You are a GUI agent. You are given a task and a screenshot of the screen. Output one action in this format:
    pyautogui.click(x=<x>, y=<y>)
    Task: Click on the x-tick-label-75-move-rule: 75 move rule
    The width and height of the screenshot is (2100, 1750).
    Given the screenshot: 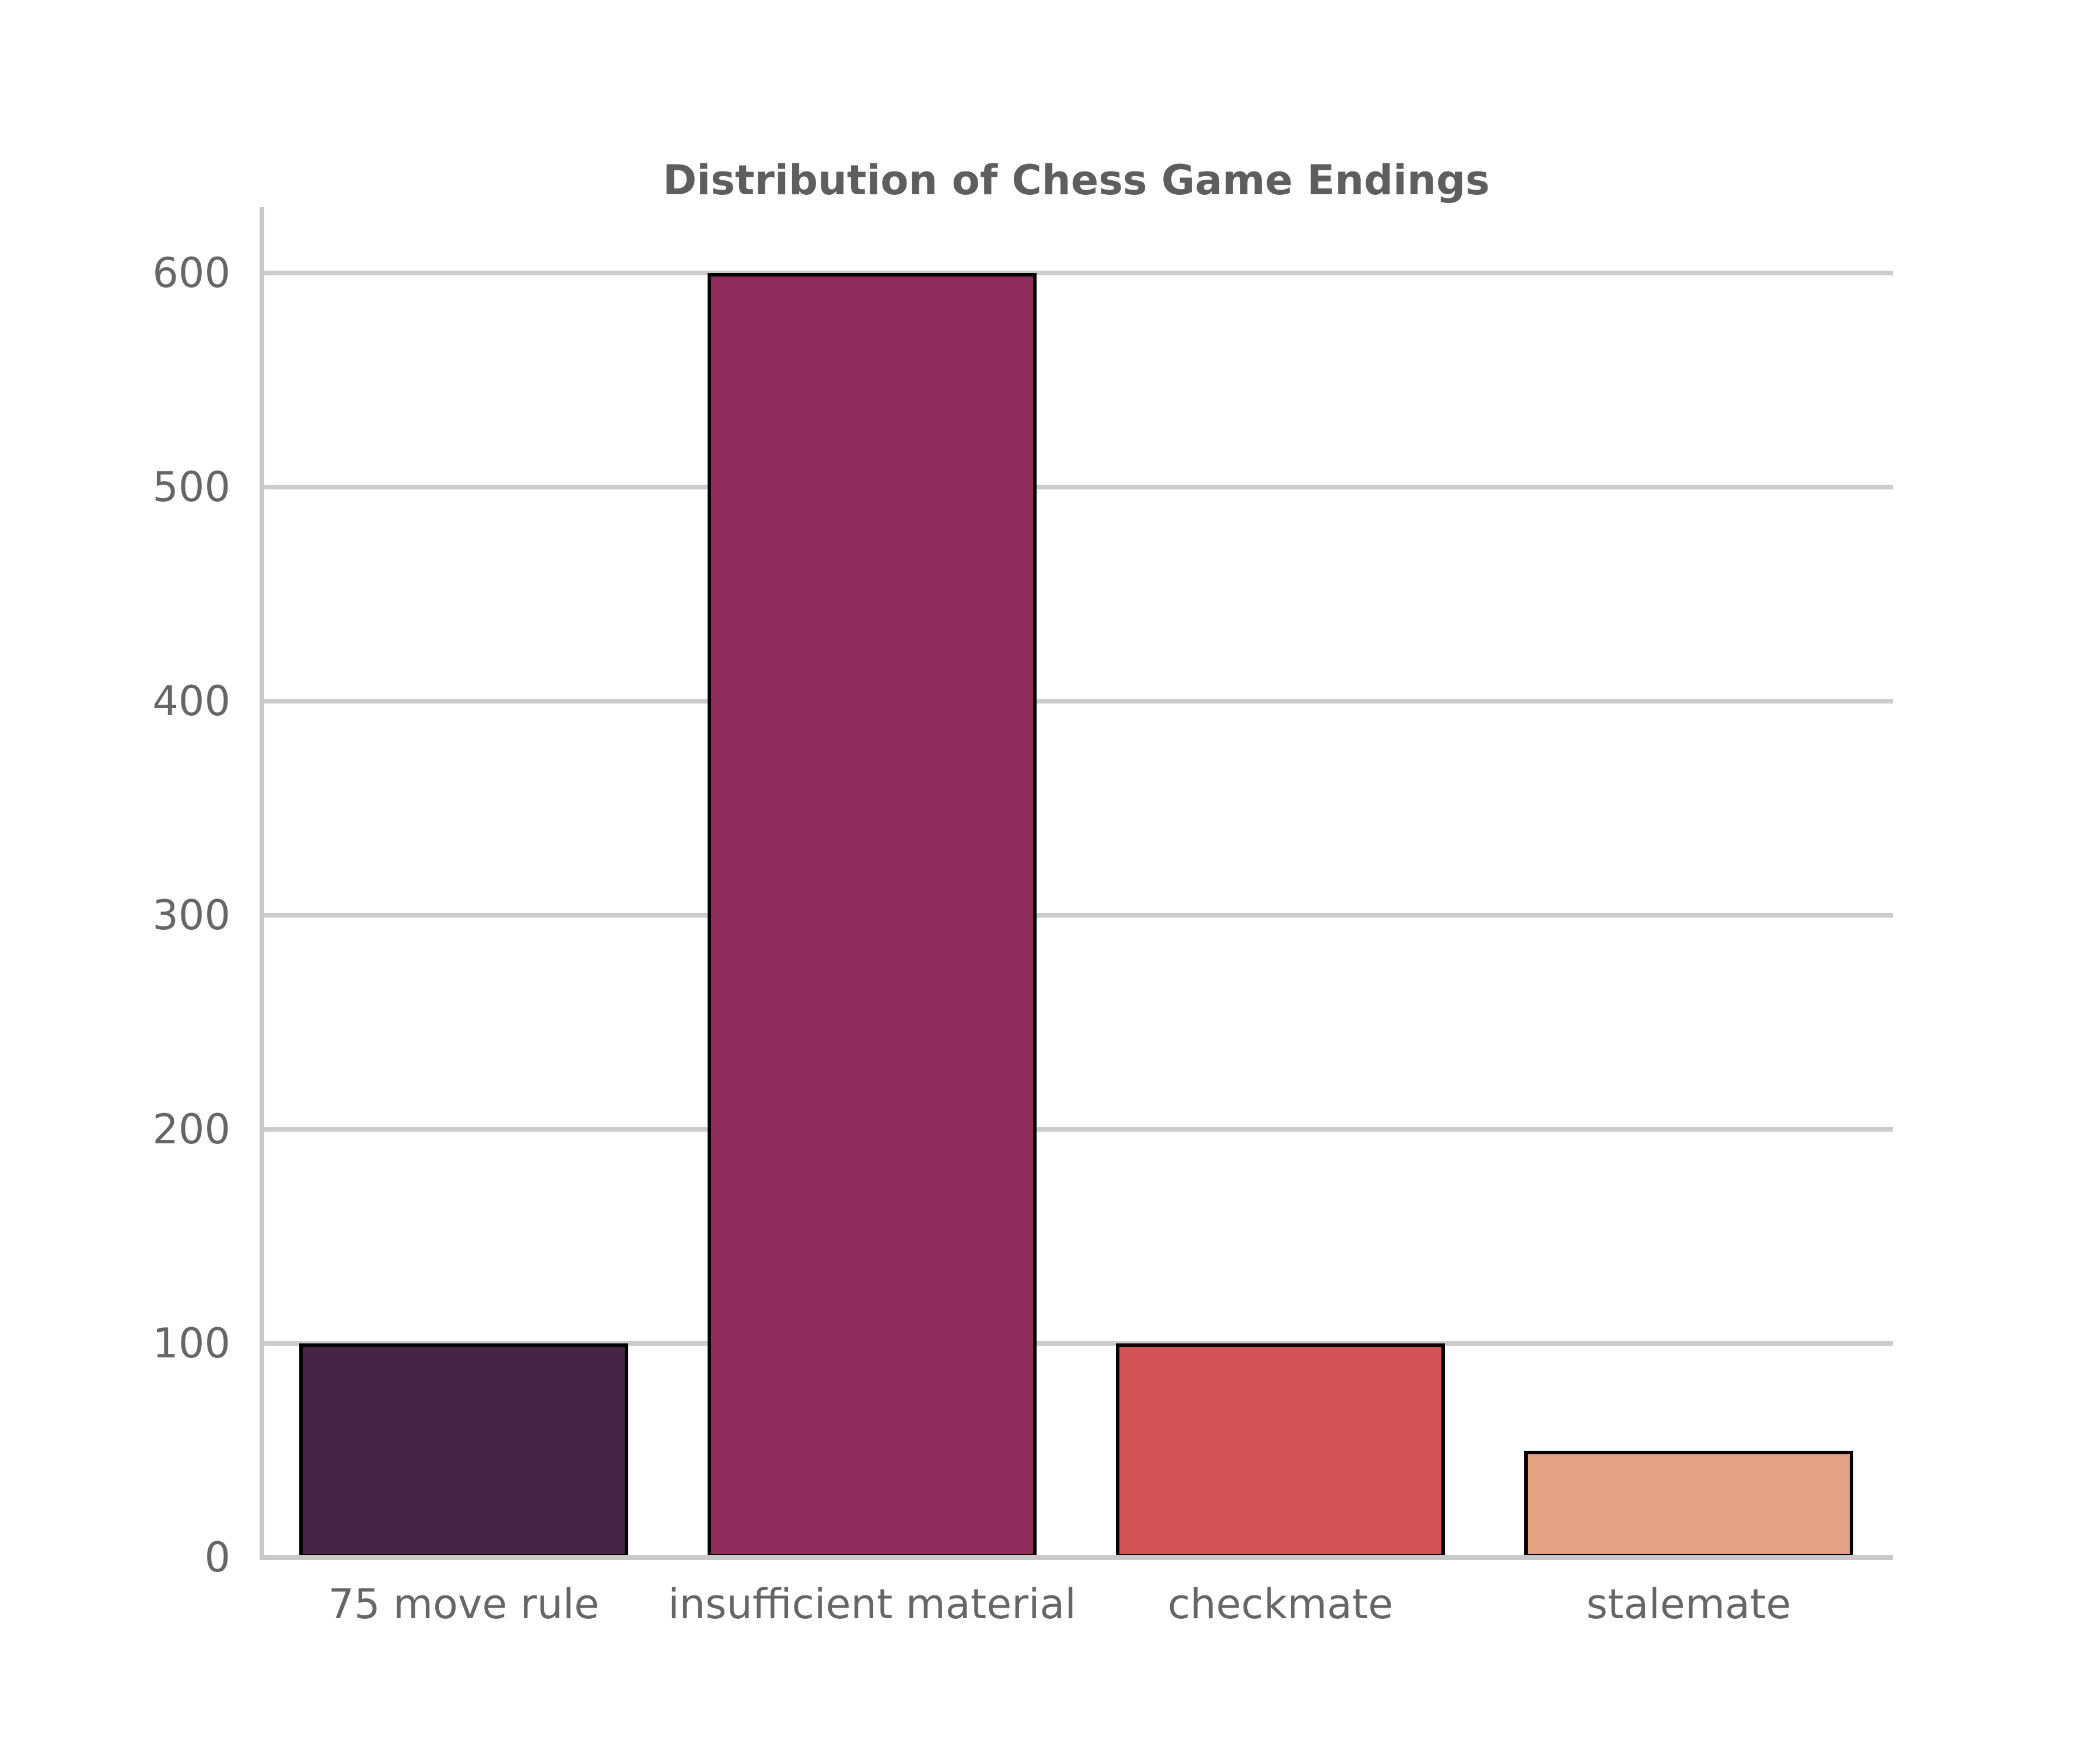 What is the action you would take?
    pyautogui.click(x=464, y=1604)
    